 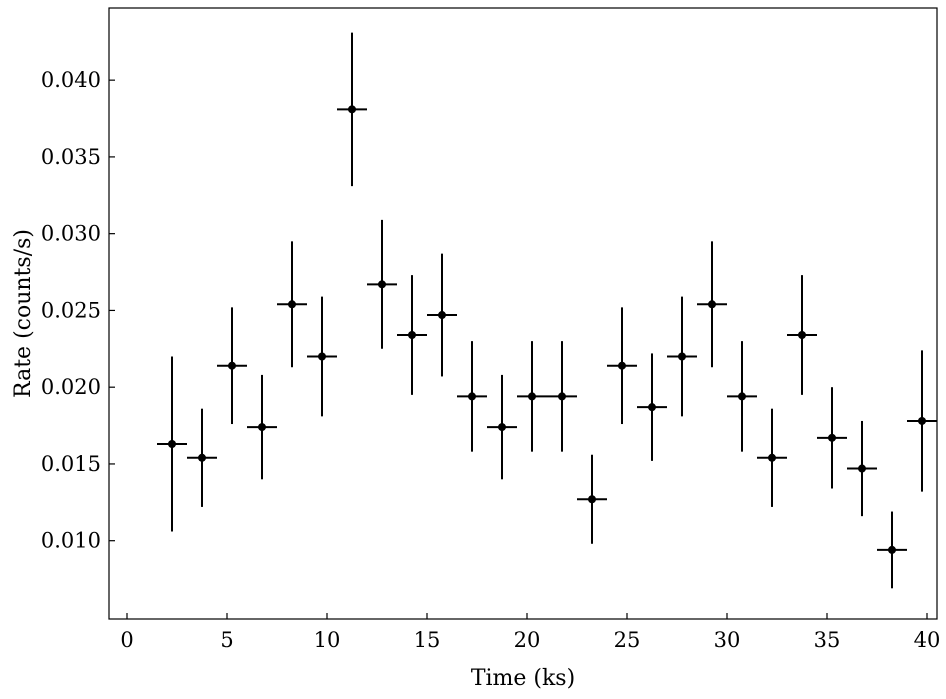 I want to click on y-tick-label: 0.035, so click(x=71, y=157).